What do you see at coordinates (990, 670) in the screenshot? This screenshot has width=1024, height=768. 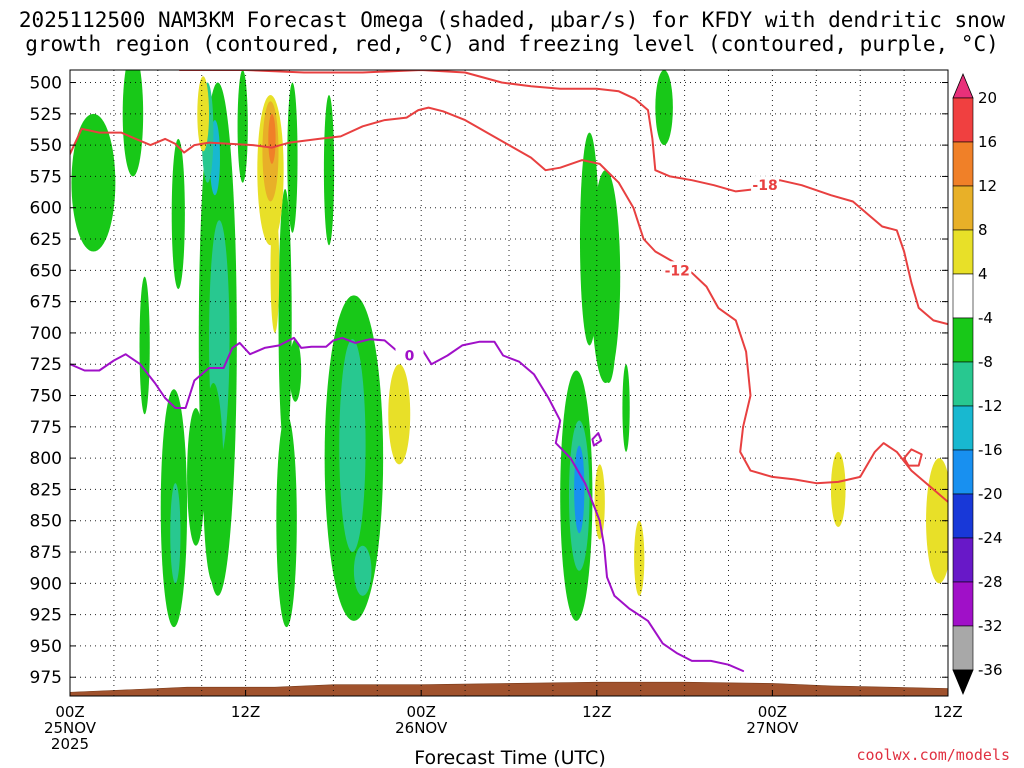 I see `colorbar-label-13: -36` at bounding box center [990, 670].